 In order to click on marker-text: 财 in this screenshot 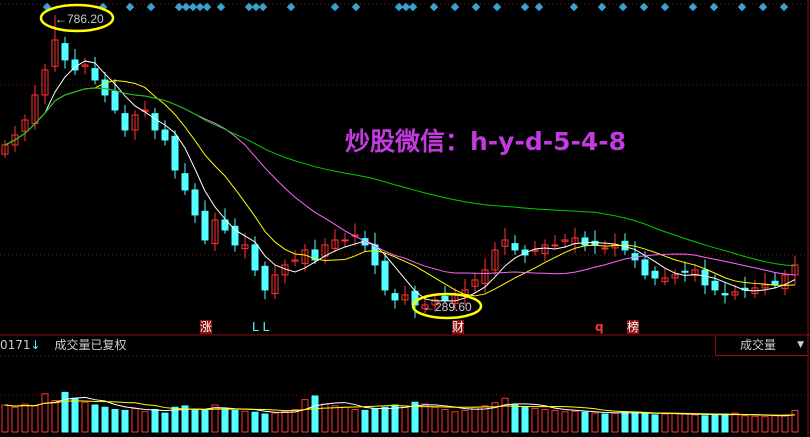, I will do `click(458, 327)`.